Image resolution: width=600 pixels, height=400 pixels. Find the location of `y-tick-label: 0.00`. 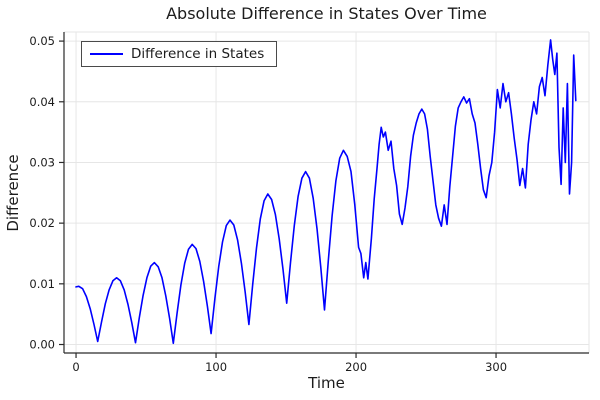

y-tick-label: 0.00 is located at coordinates (42, 345).